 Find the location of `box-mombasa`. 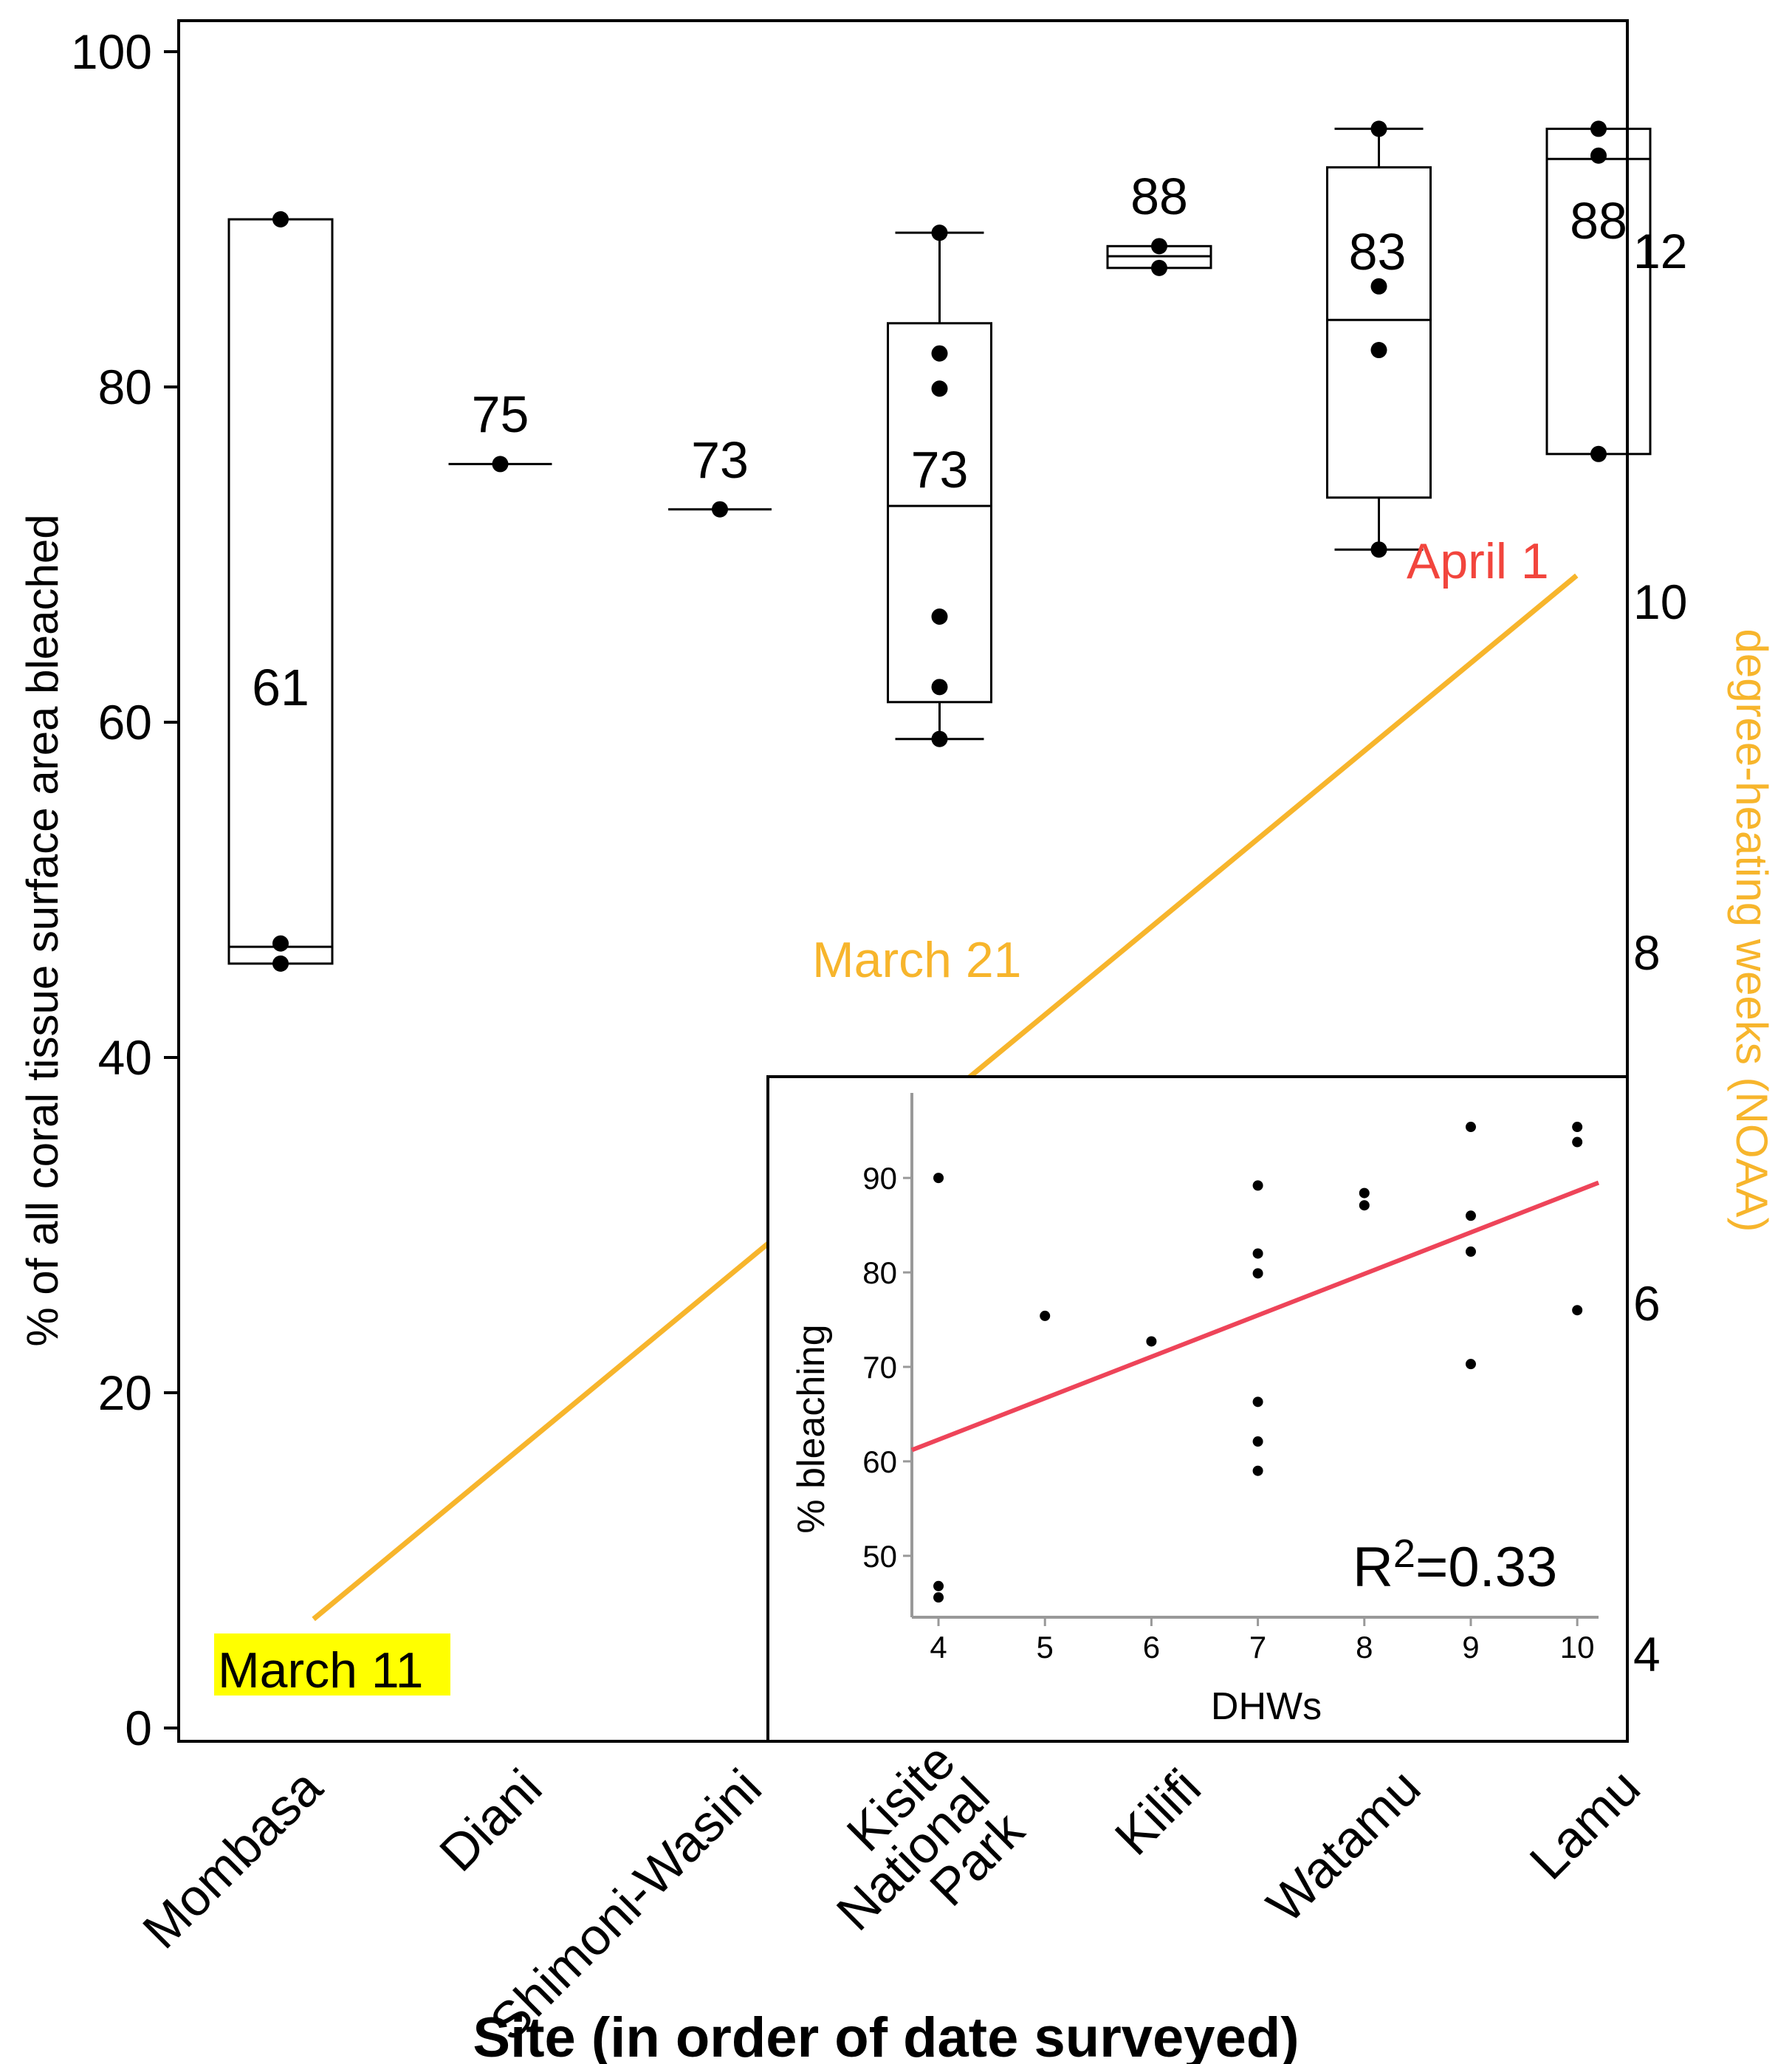

box-mombasa is located at coordinates (280, 592).